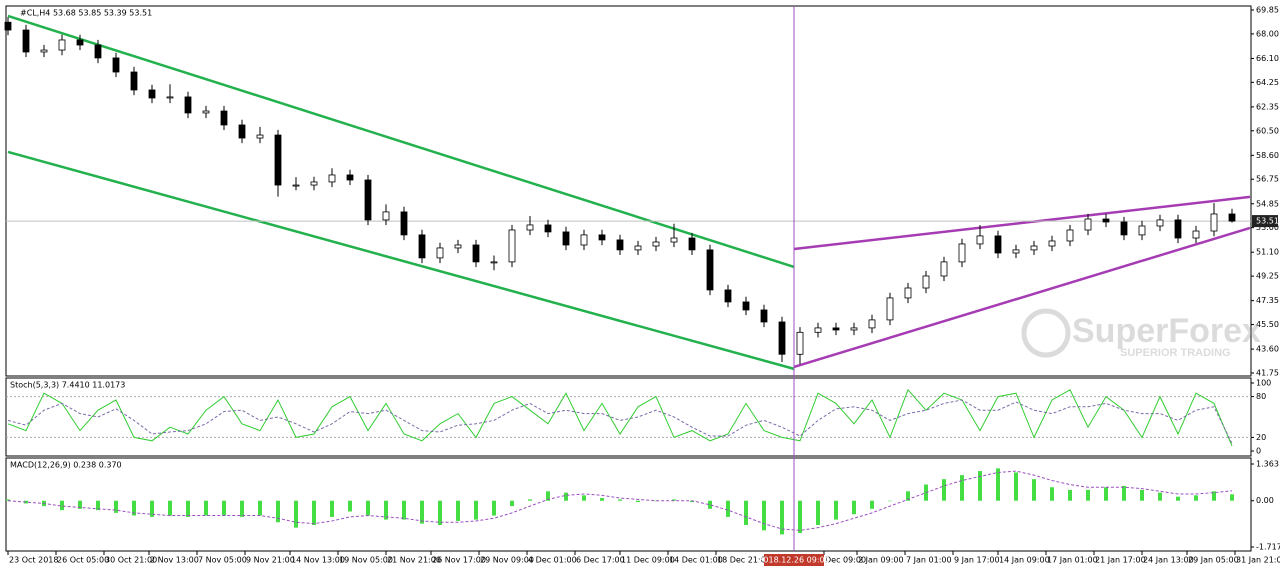 Image resolution: width=1280 pixels, height=569 pixels. Describe the element at coordinates (318, 560) in the screenshot. I see `x-tick-label: 14 Nov 13:00` at that location.